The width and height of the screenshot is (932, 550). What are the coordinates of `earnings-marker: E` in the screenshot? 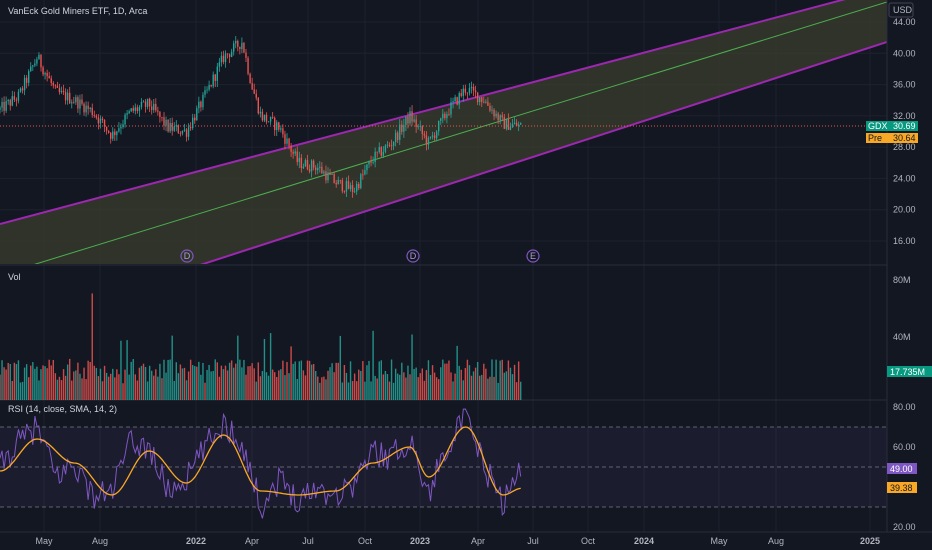 It's located at (533, 256).